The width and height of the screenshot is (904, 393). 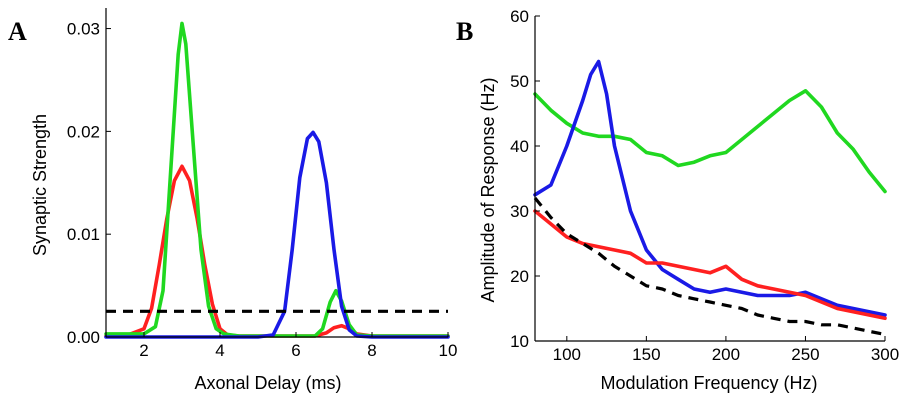 I want to click on y-tick-label-0-0: 0.00, so click(x=83, y=337).